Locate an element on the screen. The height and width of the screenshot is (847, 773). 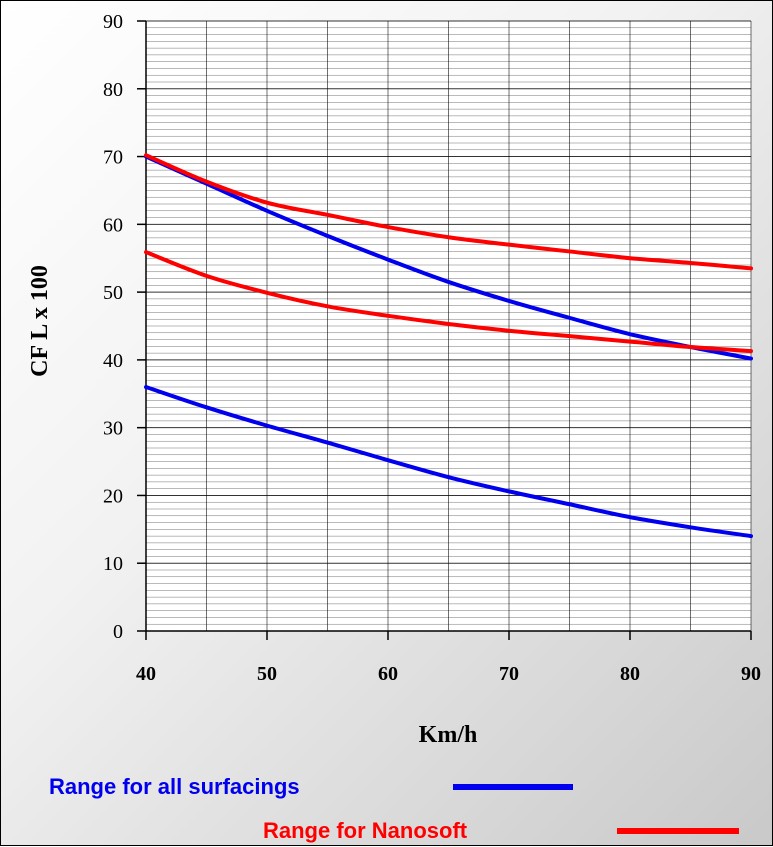
y-tick-label: 50 is located at coordinates (113, 293).